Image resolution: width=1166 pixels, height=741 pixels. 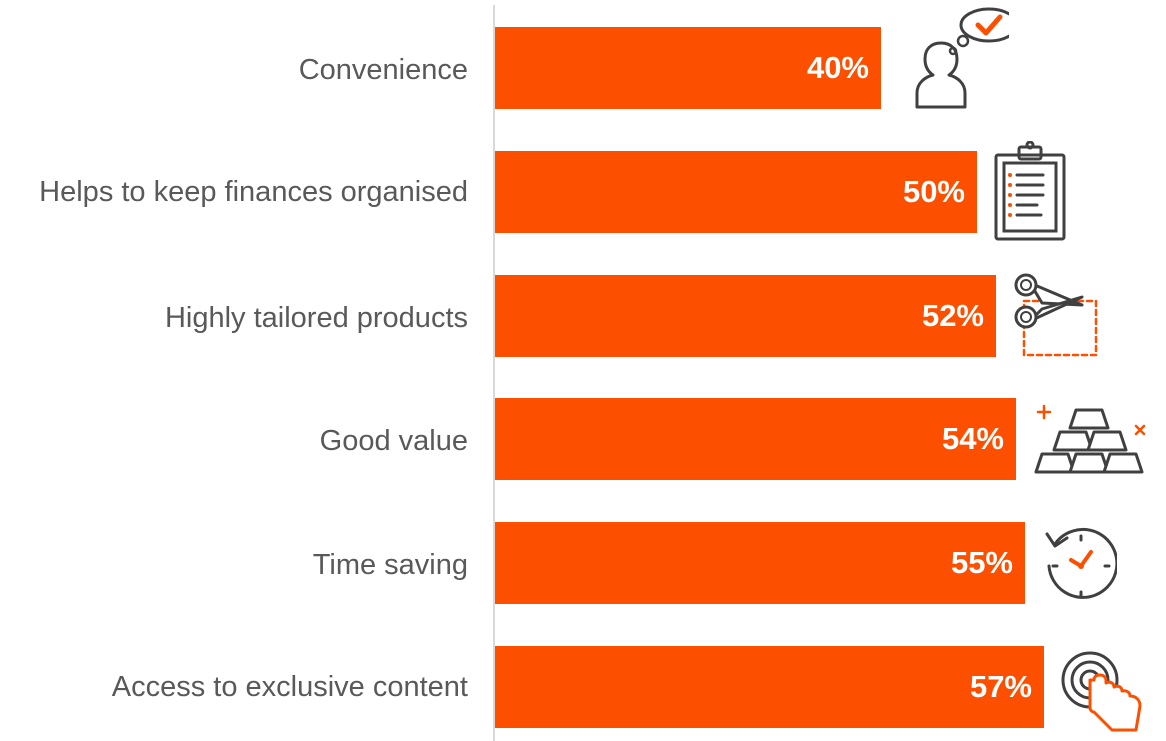 What do you see at coordinates (494, 373) in the screenshot?
I see `category-axis-line` at bounding box center [494, 373].